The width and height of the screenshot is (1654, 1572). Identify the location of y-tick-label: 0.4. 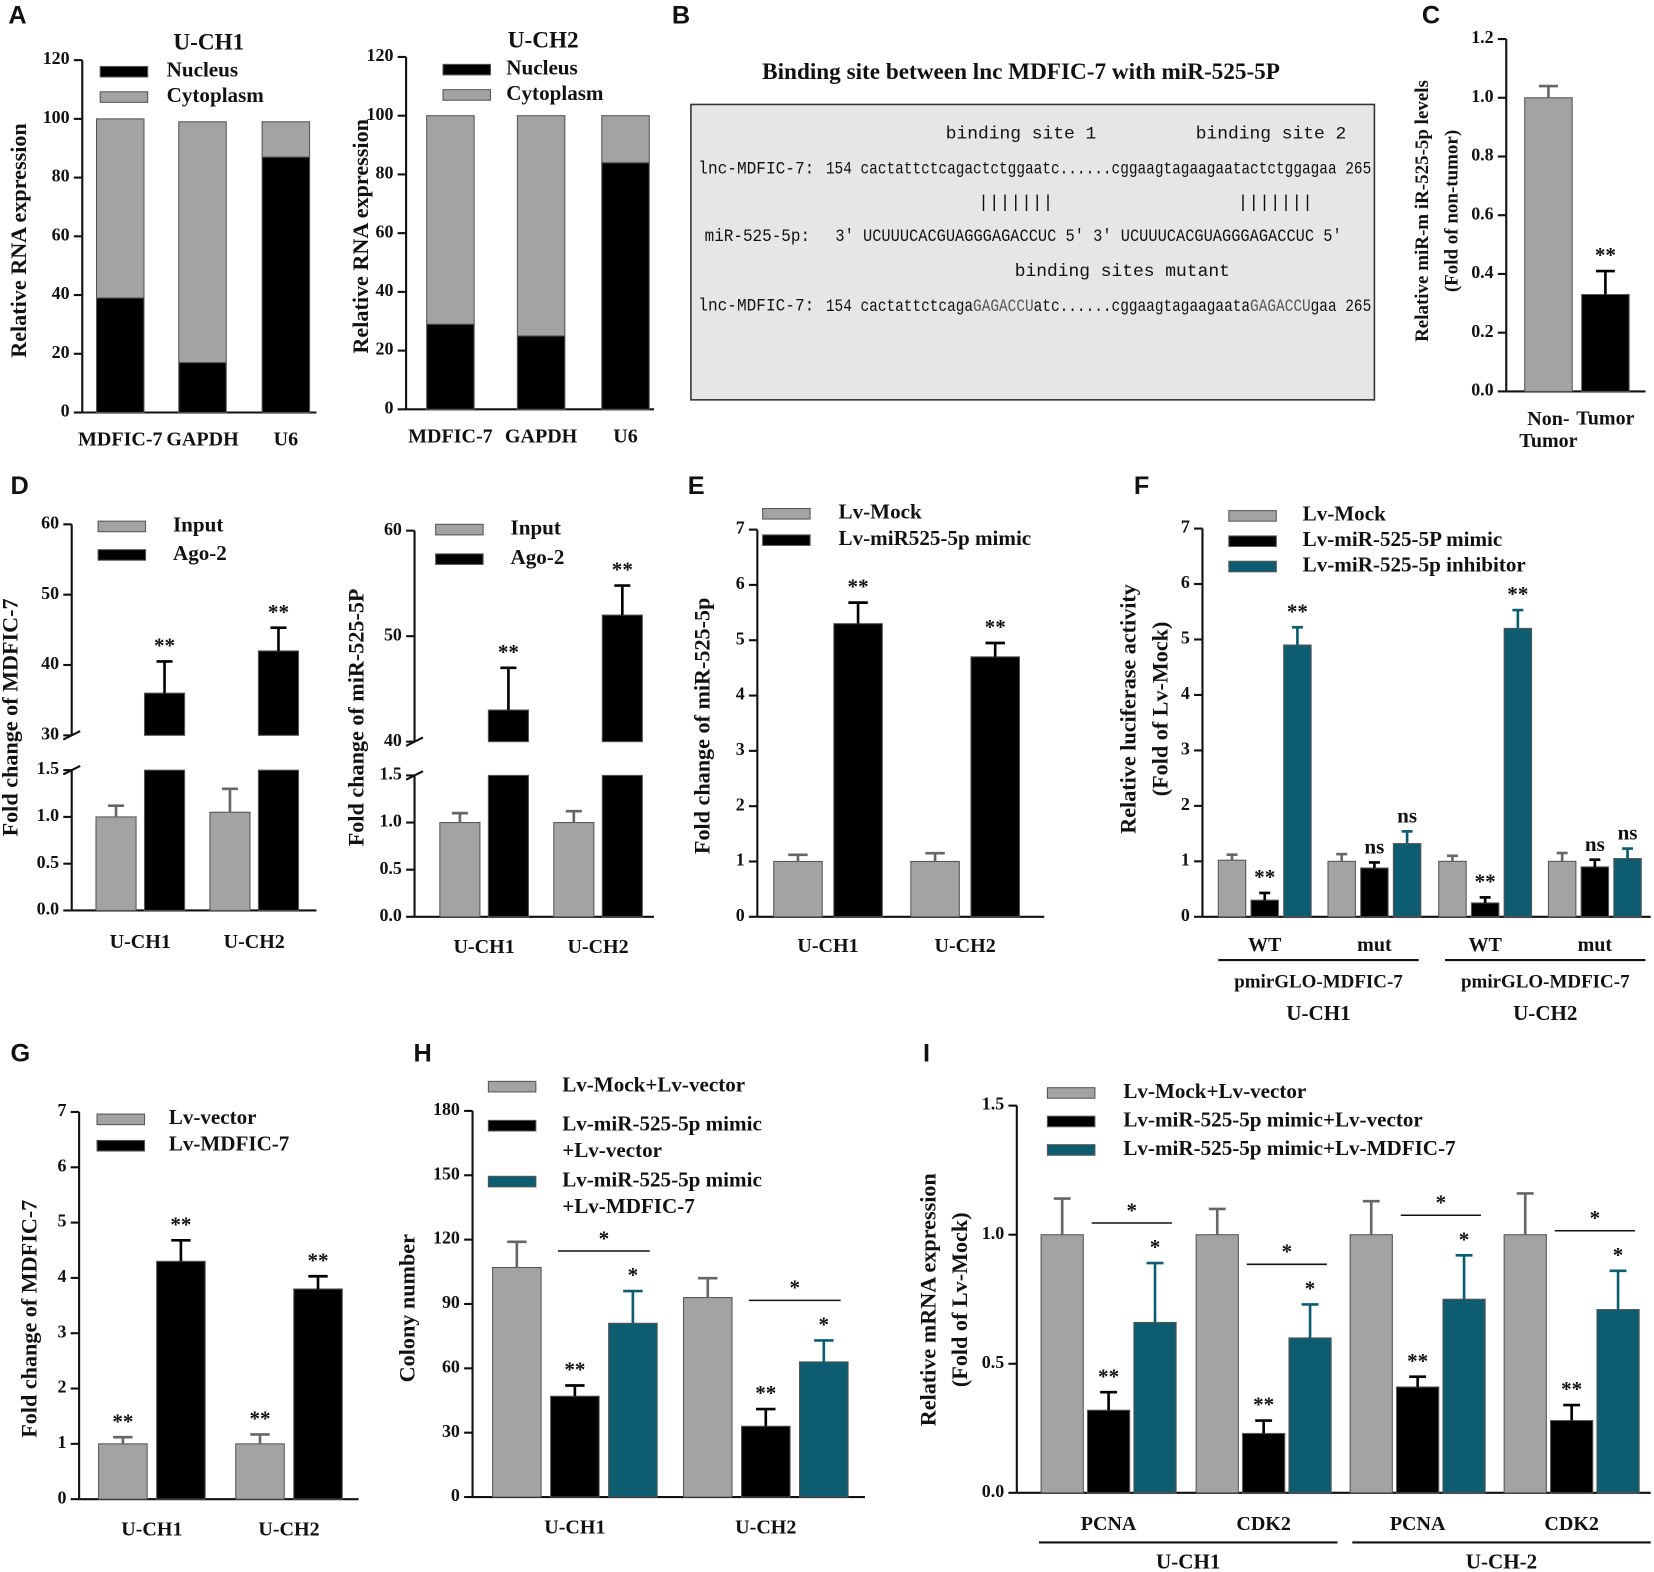
(1482, 272).